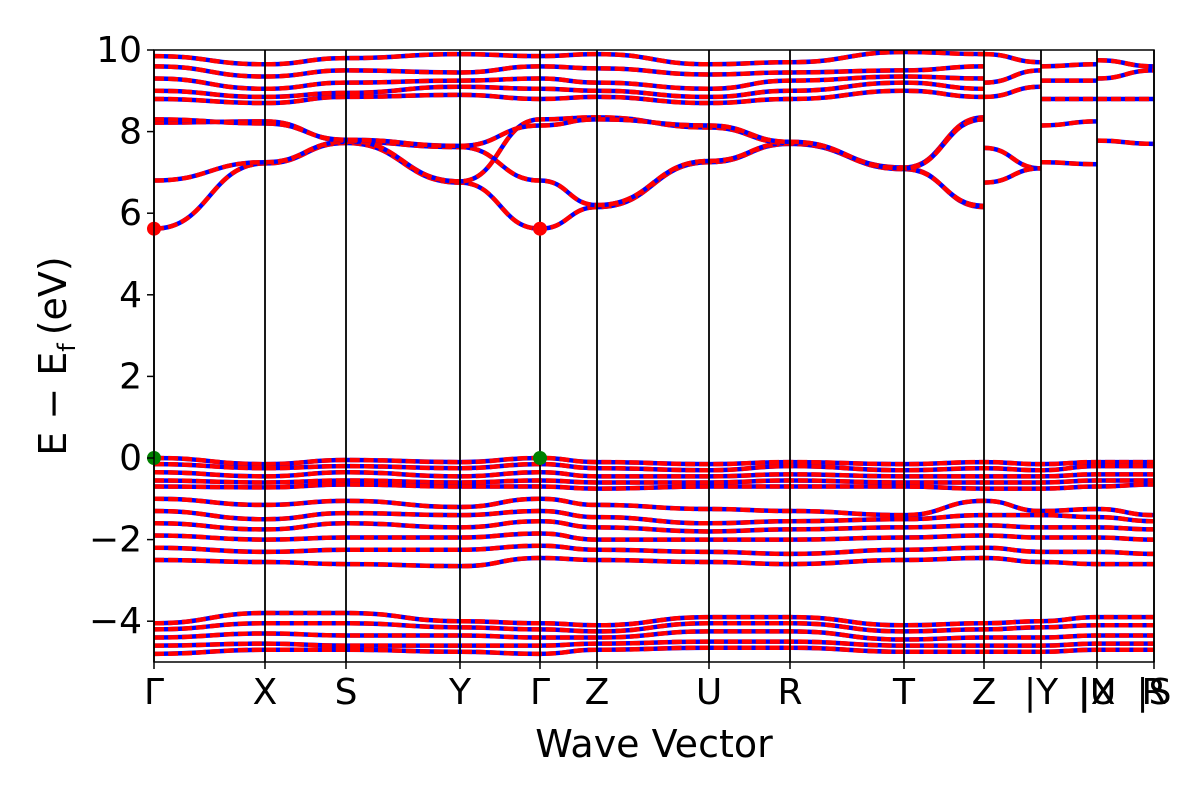  I want to click on x-tick-label-12: |U, so click(1097, 692).